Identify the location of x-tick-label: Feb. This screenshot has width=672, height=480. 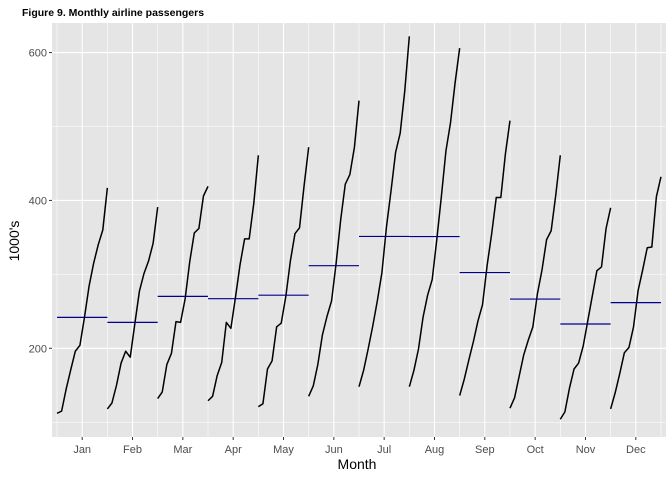
(132, 450).